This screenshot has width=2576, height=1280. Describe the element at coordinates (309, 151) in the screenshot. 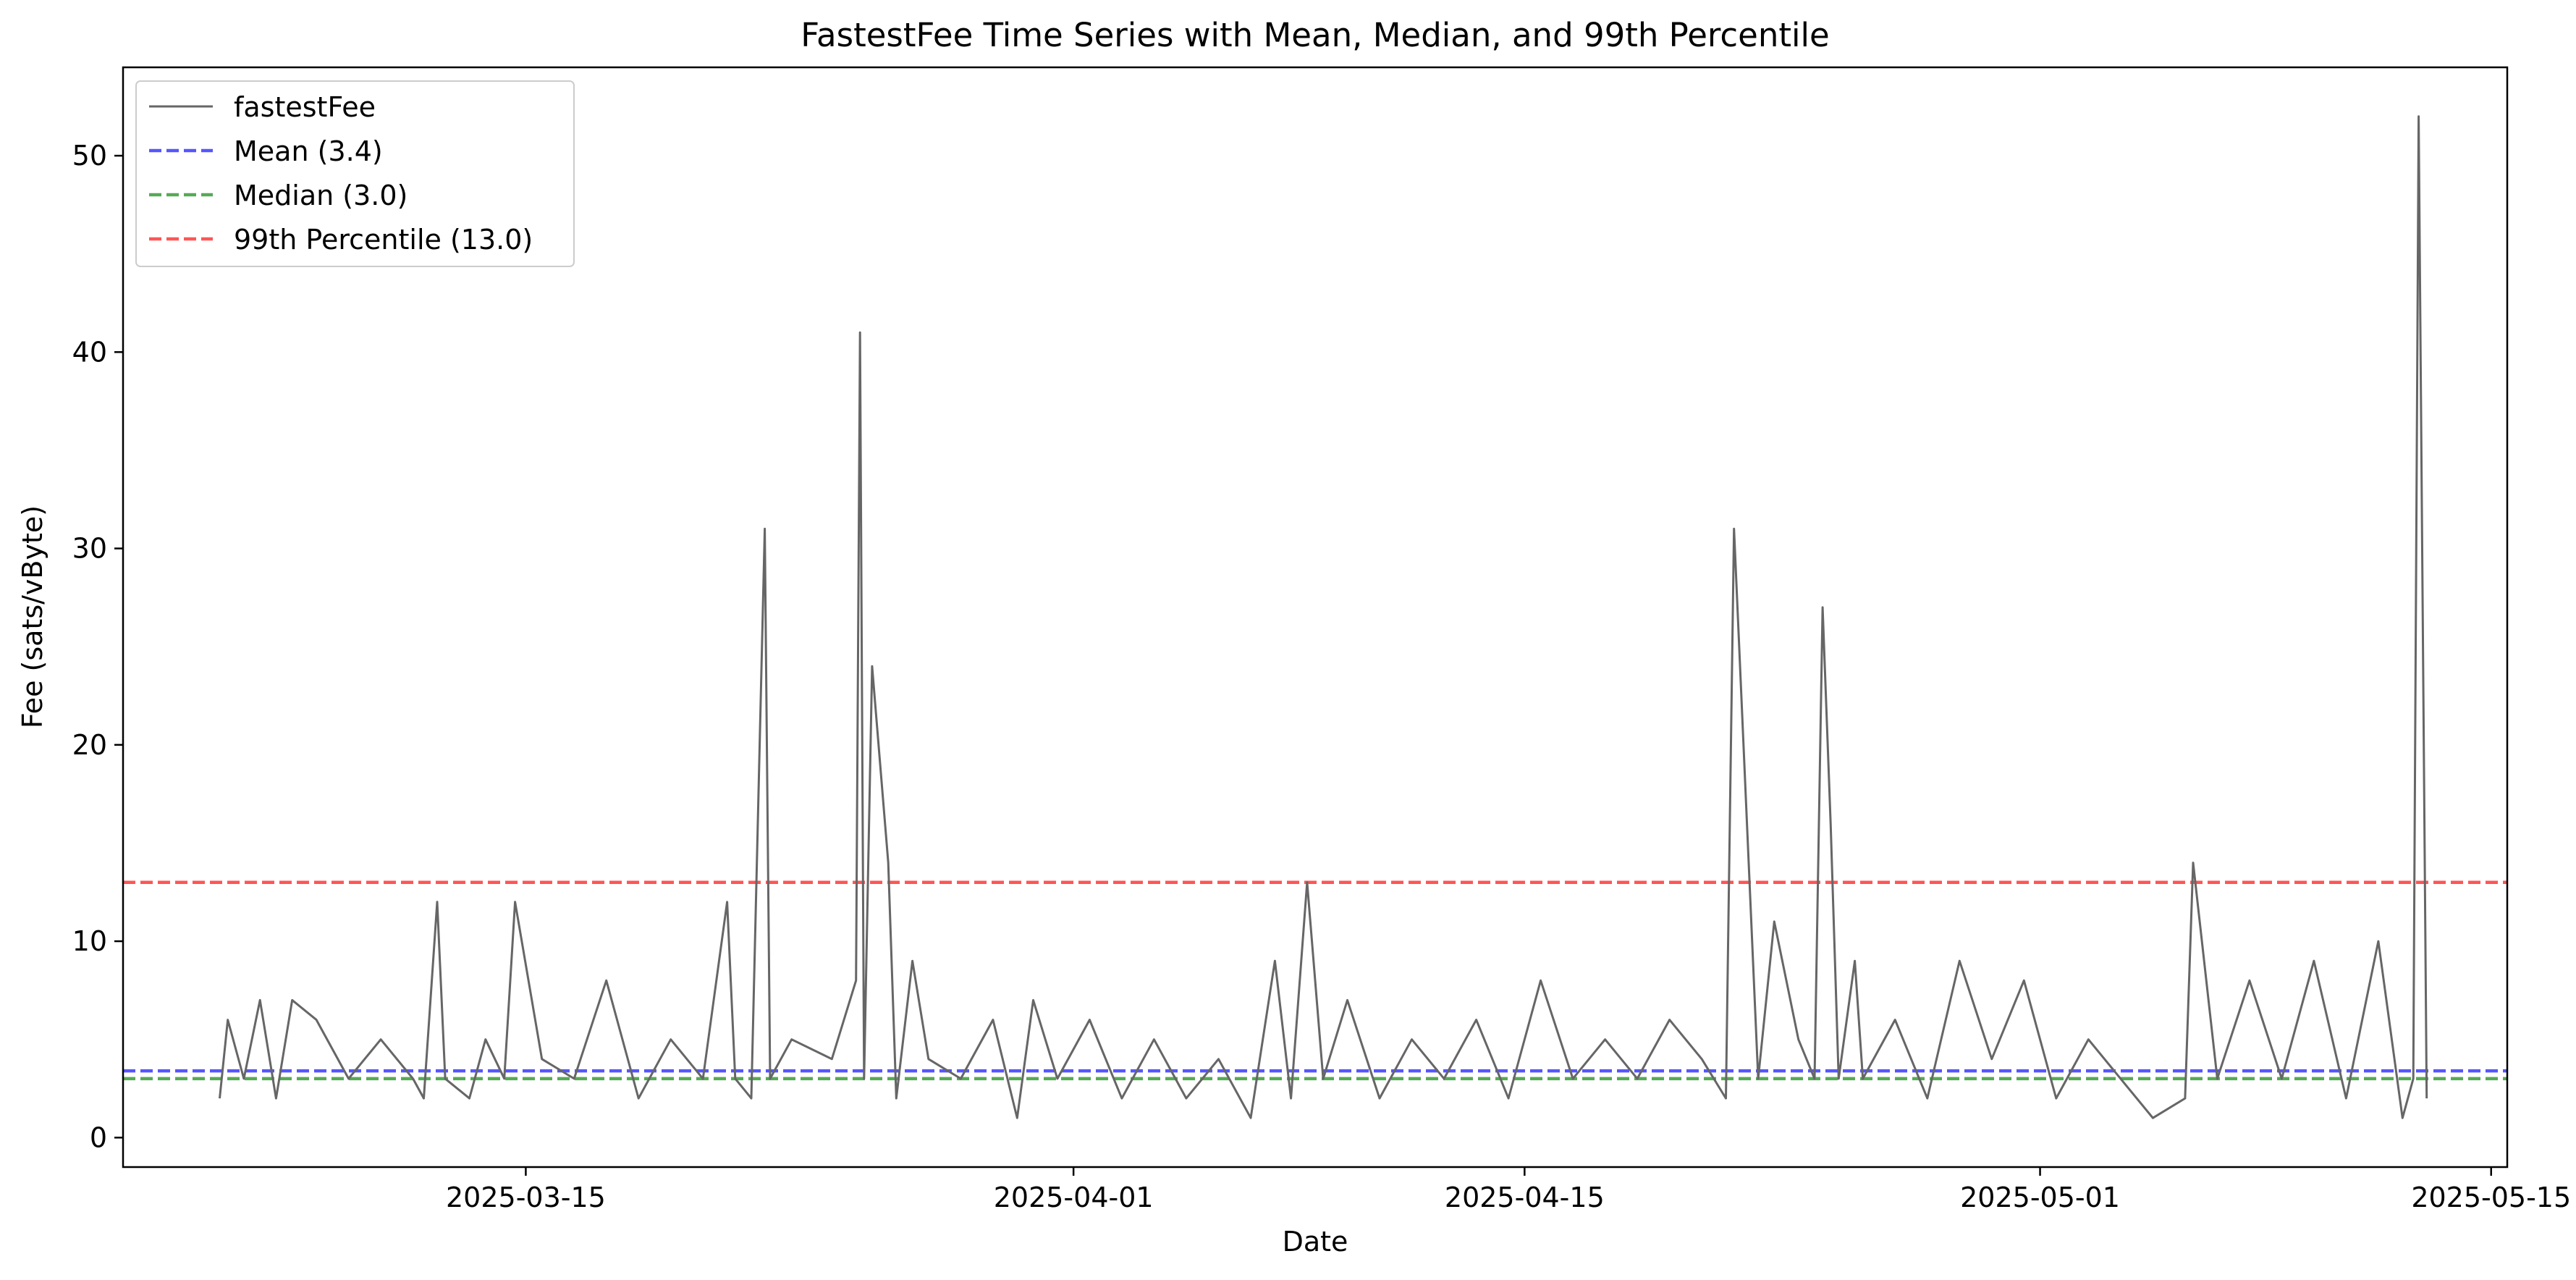

I see `legend-entry-mean: Mean (3.4)` at that location.